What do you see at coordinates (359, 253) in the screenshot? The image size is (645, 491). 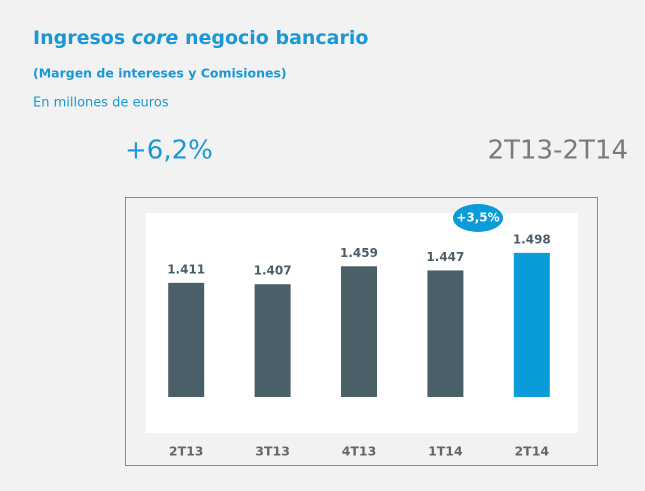 I see `data-label: 1.459` at bounding box center [359, 253].